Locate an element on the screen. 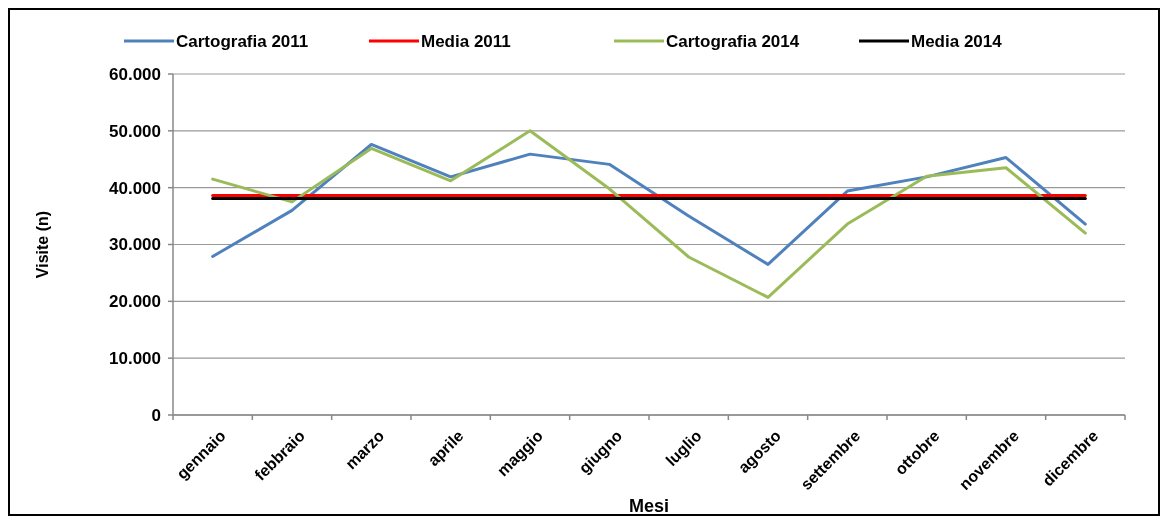 The image size is (1168, 524). x-axis-title: Mesi is located at coordinates (649, 506).